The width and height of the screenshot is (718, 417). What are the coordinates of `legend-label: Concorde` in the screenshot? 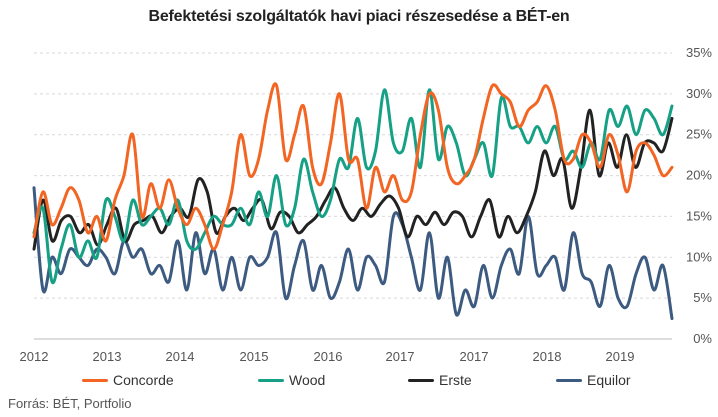 It's located at (143, 380).